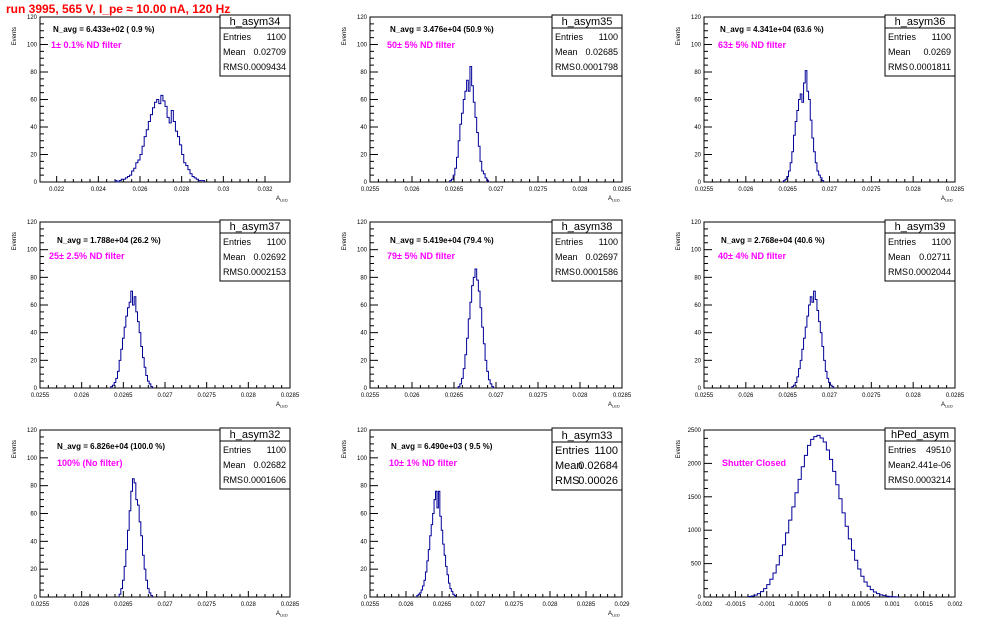 The height and width of the screenshot is (622, 996). I want to click on x-tick-label: -0.0015, so click(735, 605).